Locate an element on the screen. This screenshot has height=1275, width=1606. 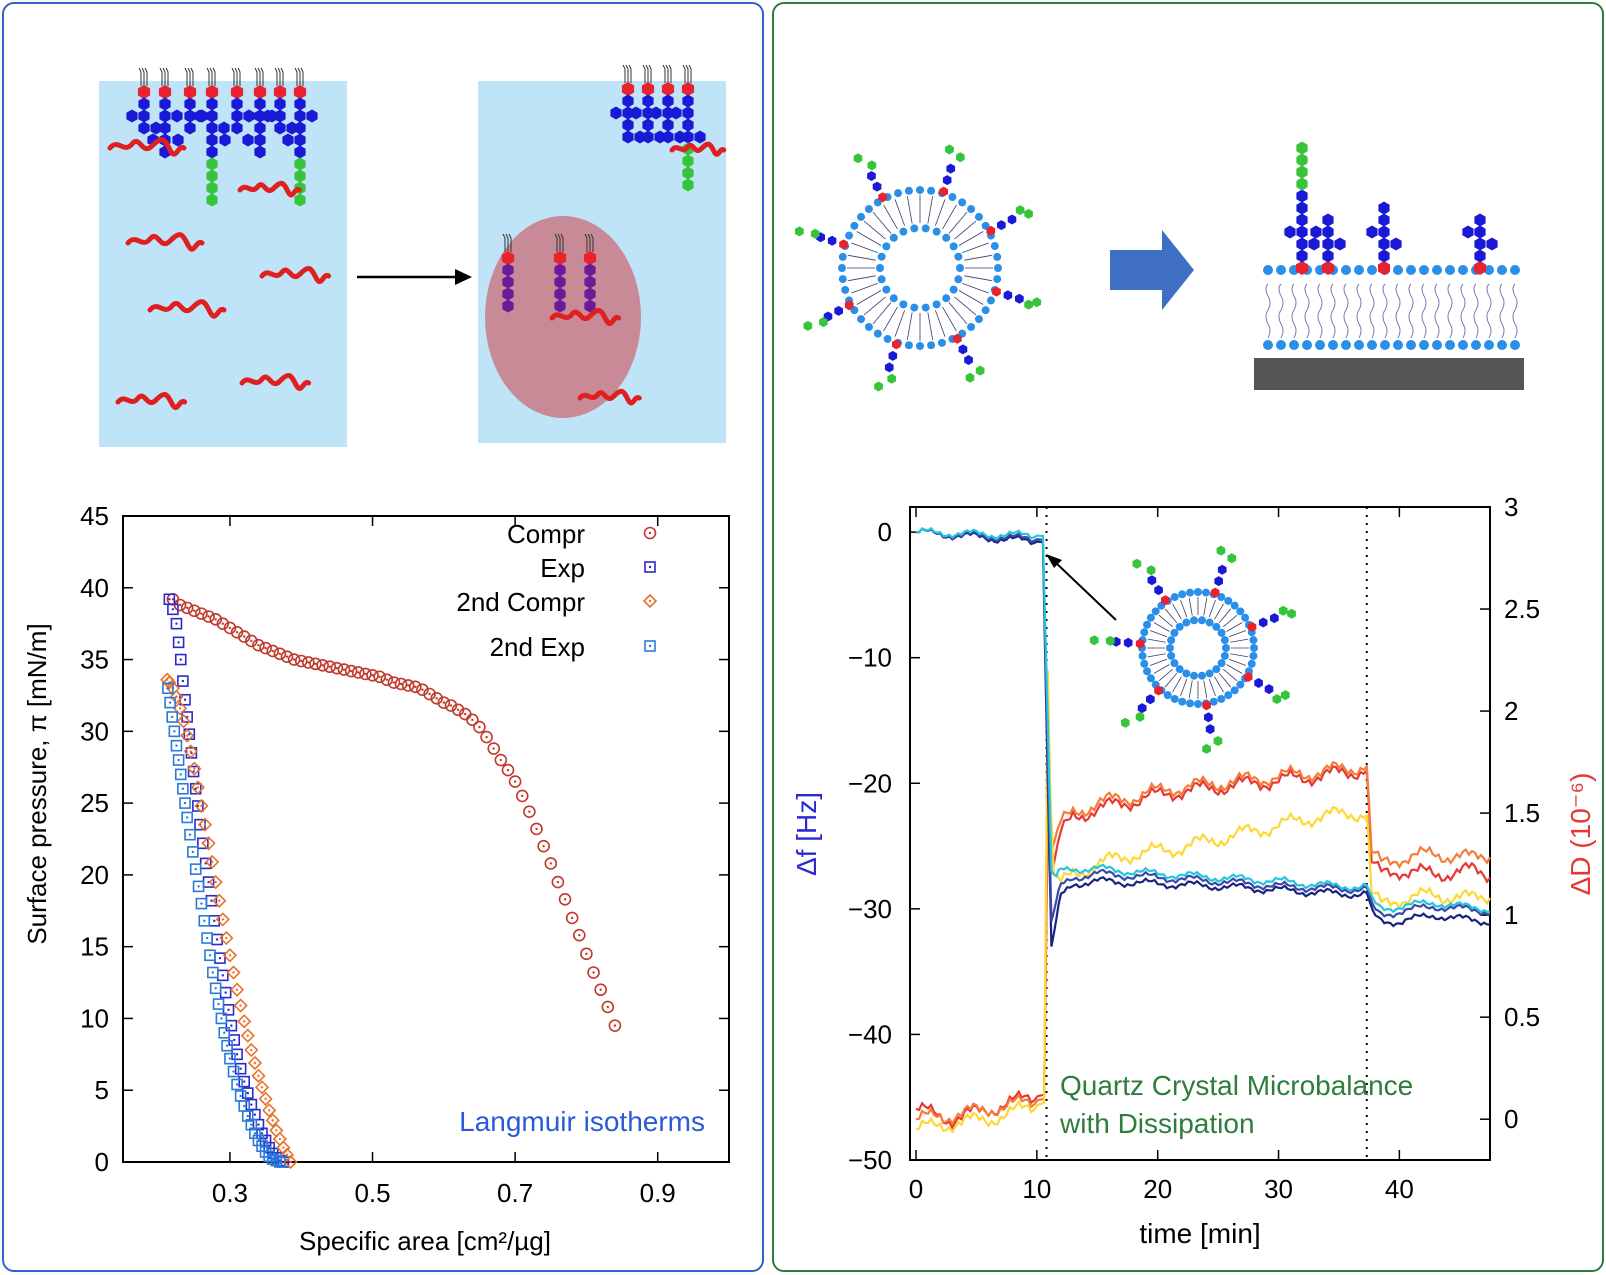
x-tick-label: 0.7 is located at coordinates (515, 1193).